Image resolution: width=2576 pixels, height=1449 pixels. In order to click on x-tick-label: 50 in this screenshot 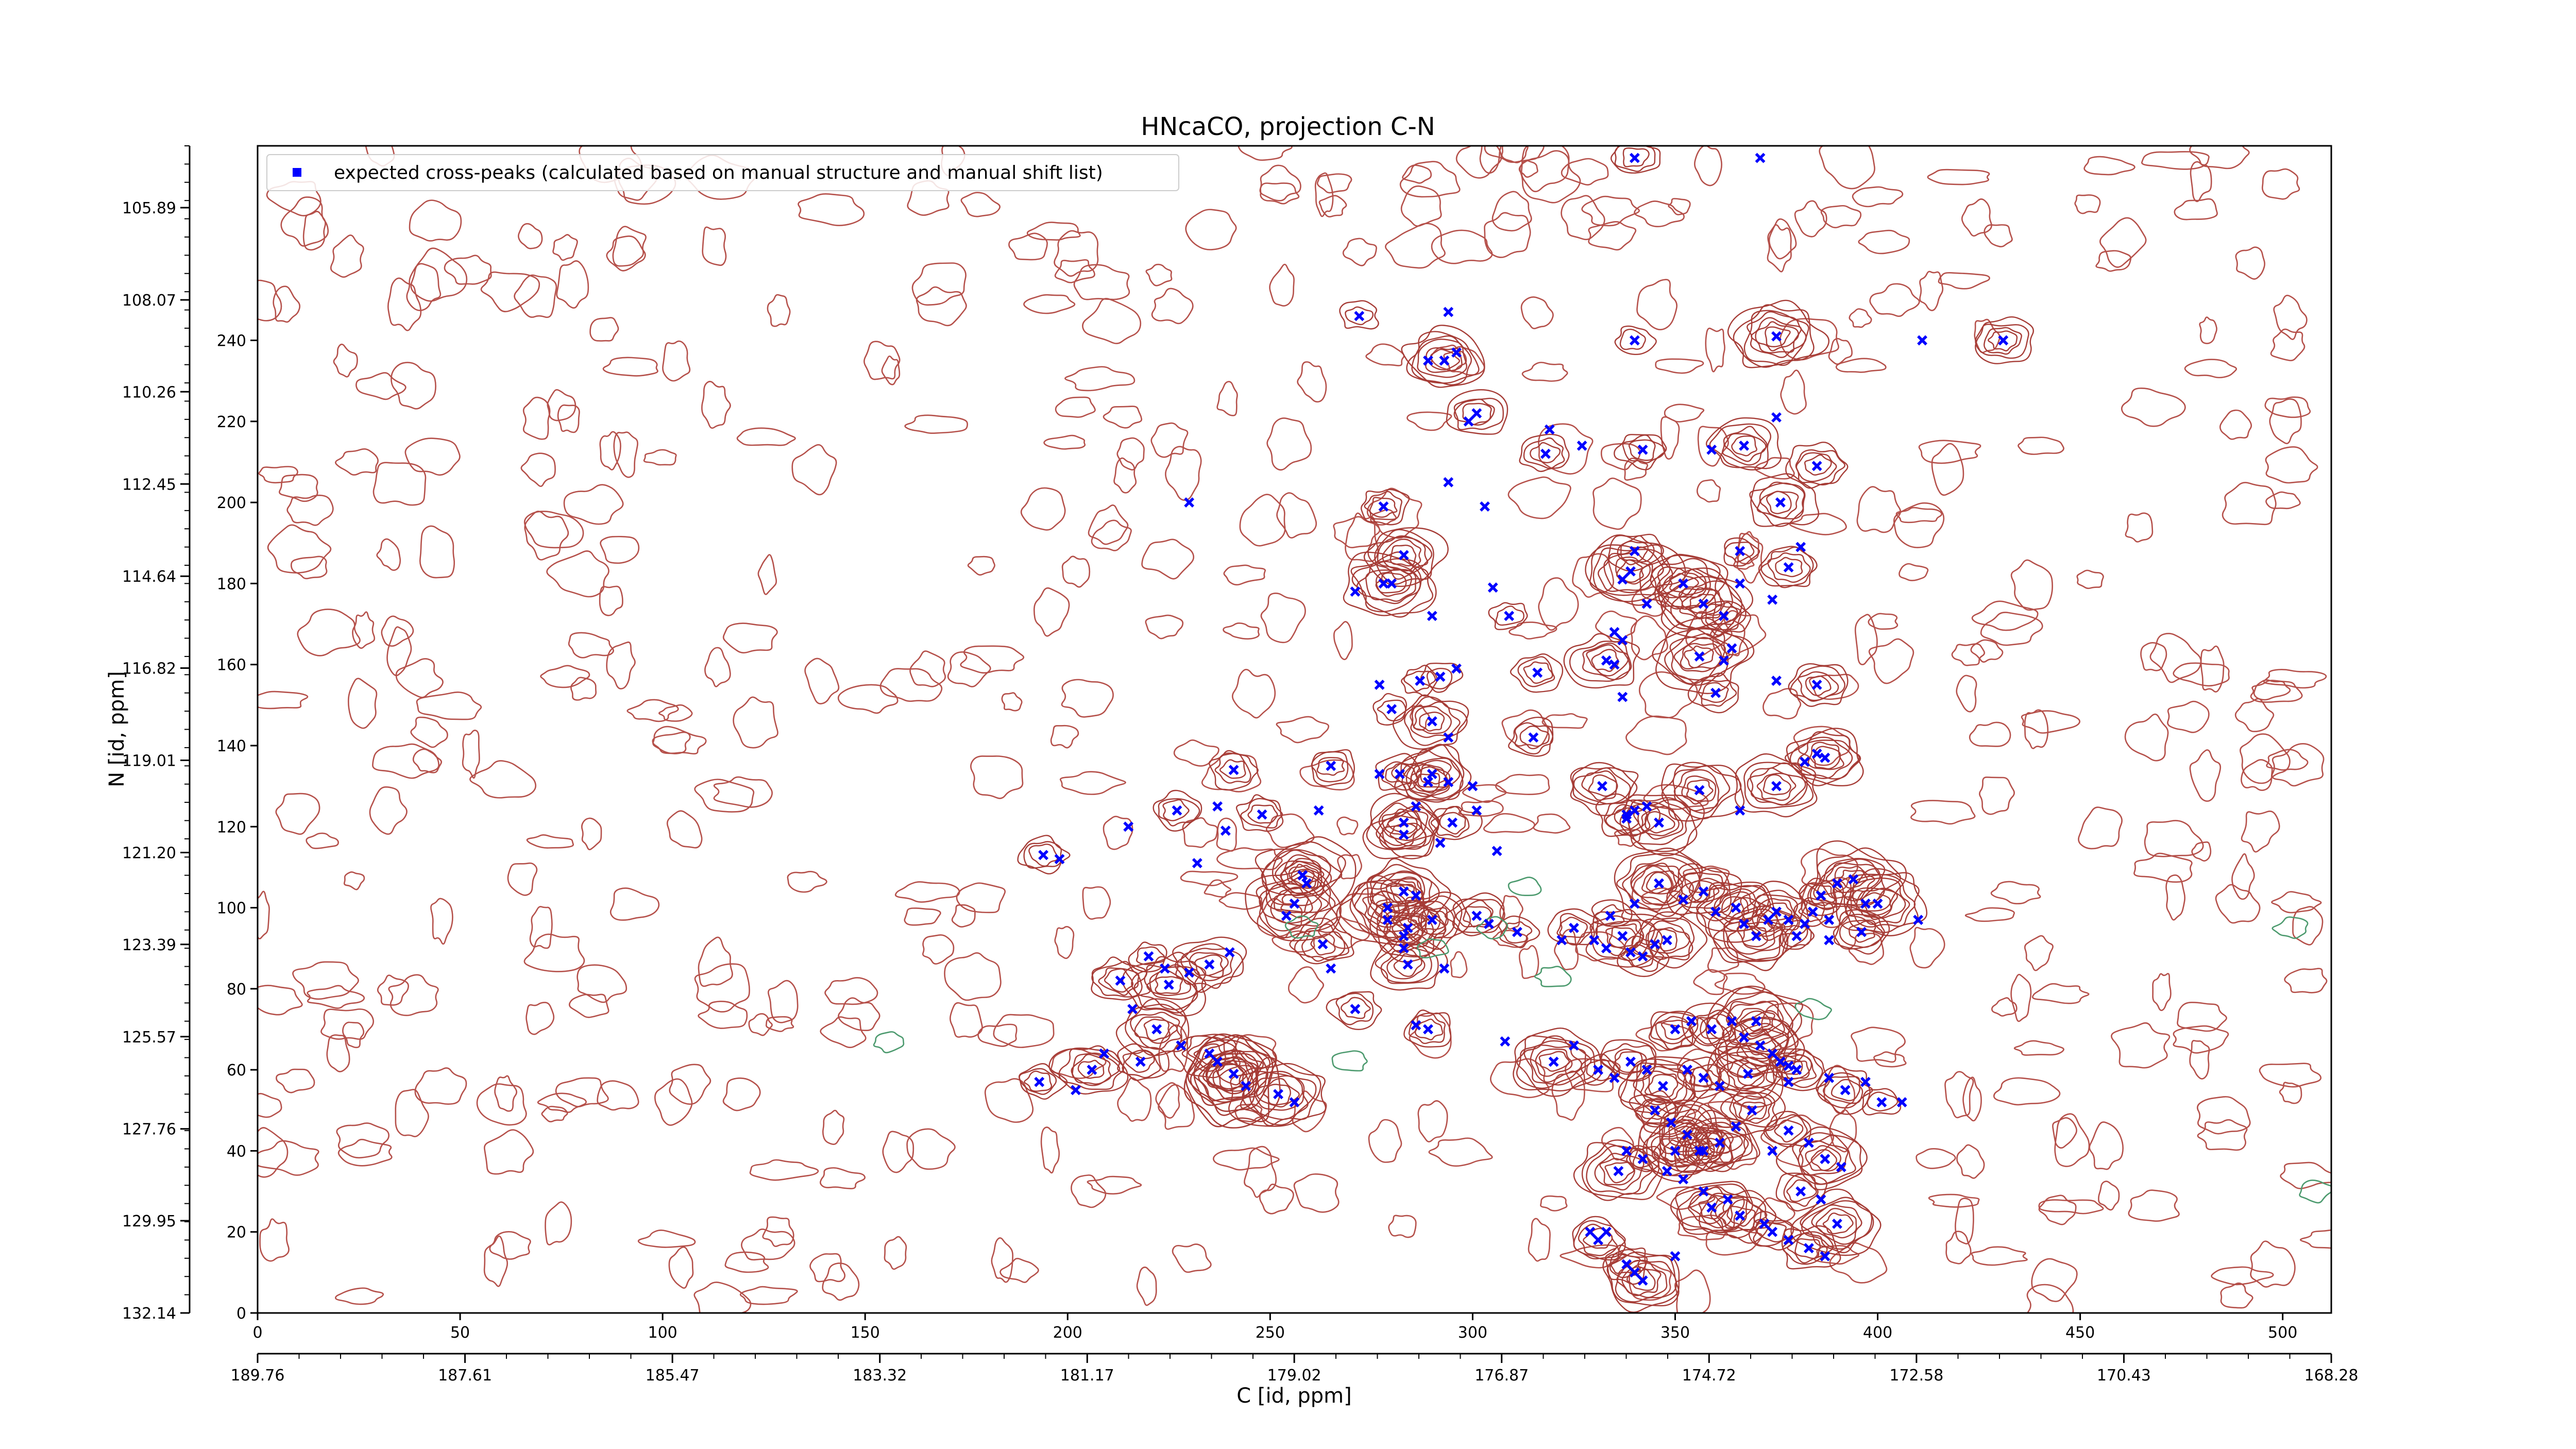, I will do `click(460, 1333)`.